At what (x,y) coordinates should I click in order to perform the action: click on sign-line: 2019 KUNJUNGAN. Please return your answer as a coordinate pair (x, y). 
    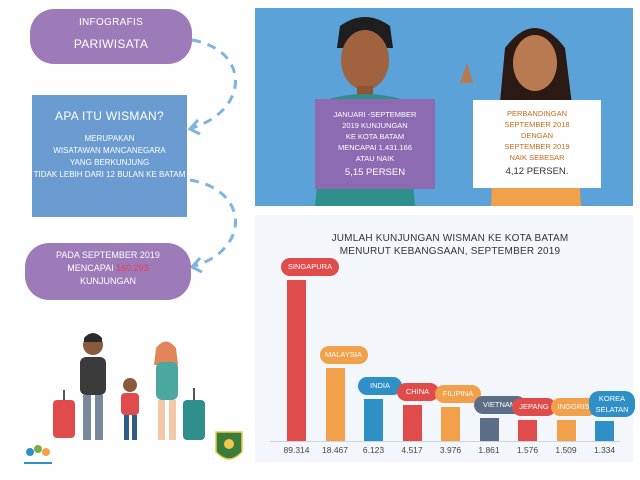
    Looking at the image, I should click on (375, 125).